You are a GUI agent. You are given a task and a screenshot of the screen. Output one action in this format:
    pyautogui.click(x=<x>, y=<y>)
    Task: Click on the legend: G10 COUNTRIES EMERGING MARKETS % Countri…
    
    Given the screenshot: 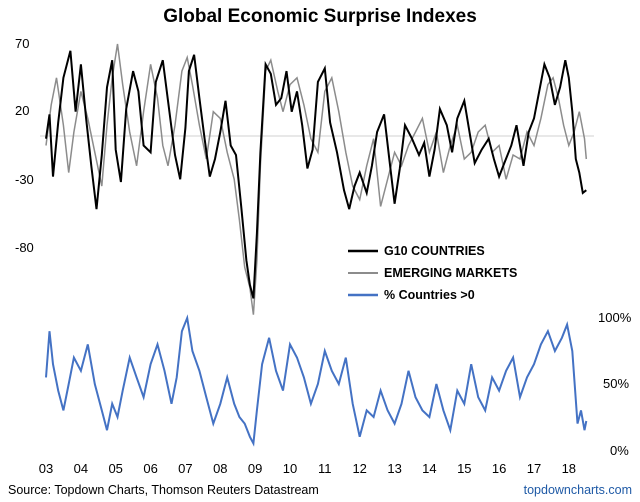 What is the action you would take?
    pyautogui.click(x=432, y=273)
    